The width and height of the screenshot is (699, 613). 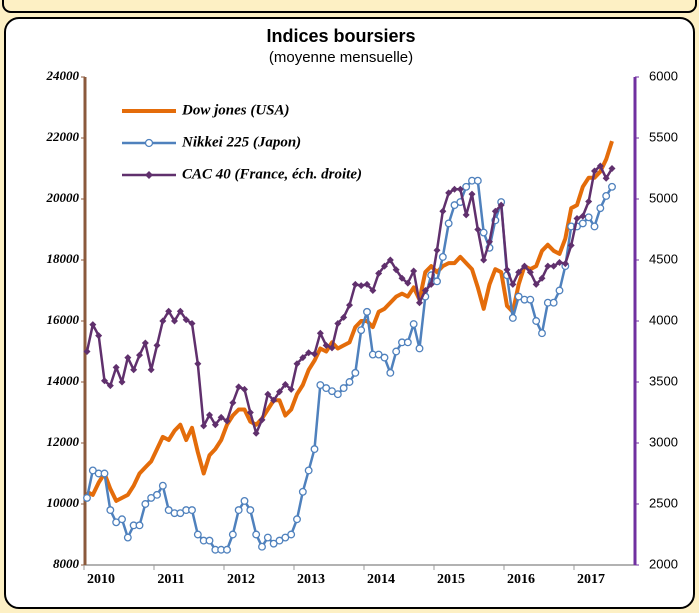 I want to click on legend-label: CAC 40 (France, éch. droite), so click(x=272, y=174).